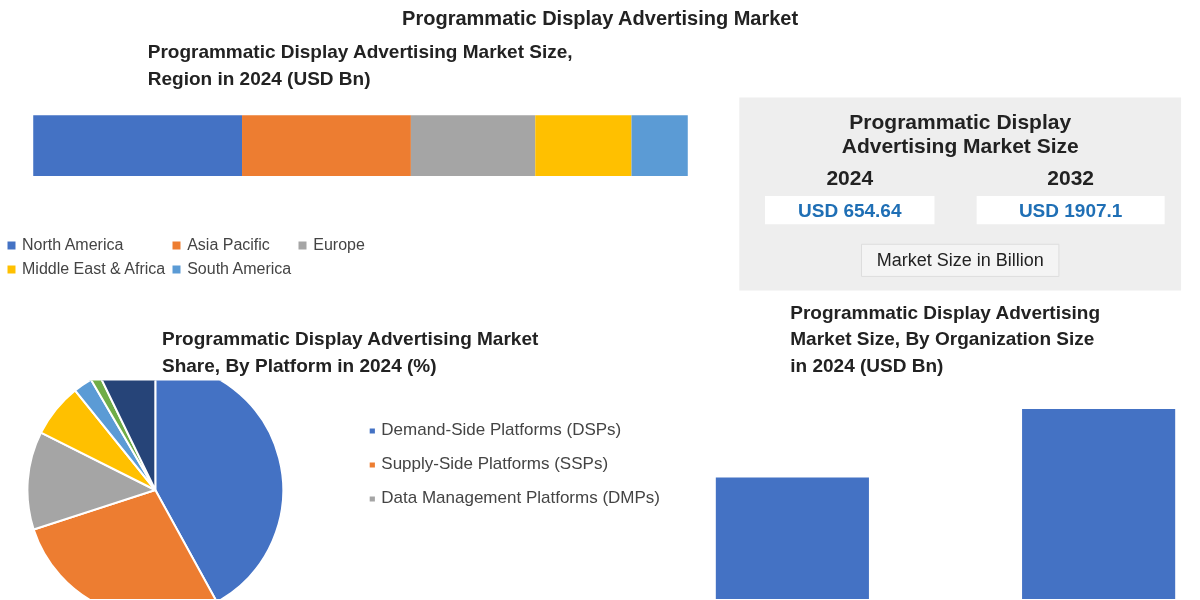 This screenshot has height=600, width=1200. What do you see at coordinates (239, 269) in the screenshot?
I see `legend-label: South America` at bounding box center [239, 269].